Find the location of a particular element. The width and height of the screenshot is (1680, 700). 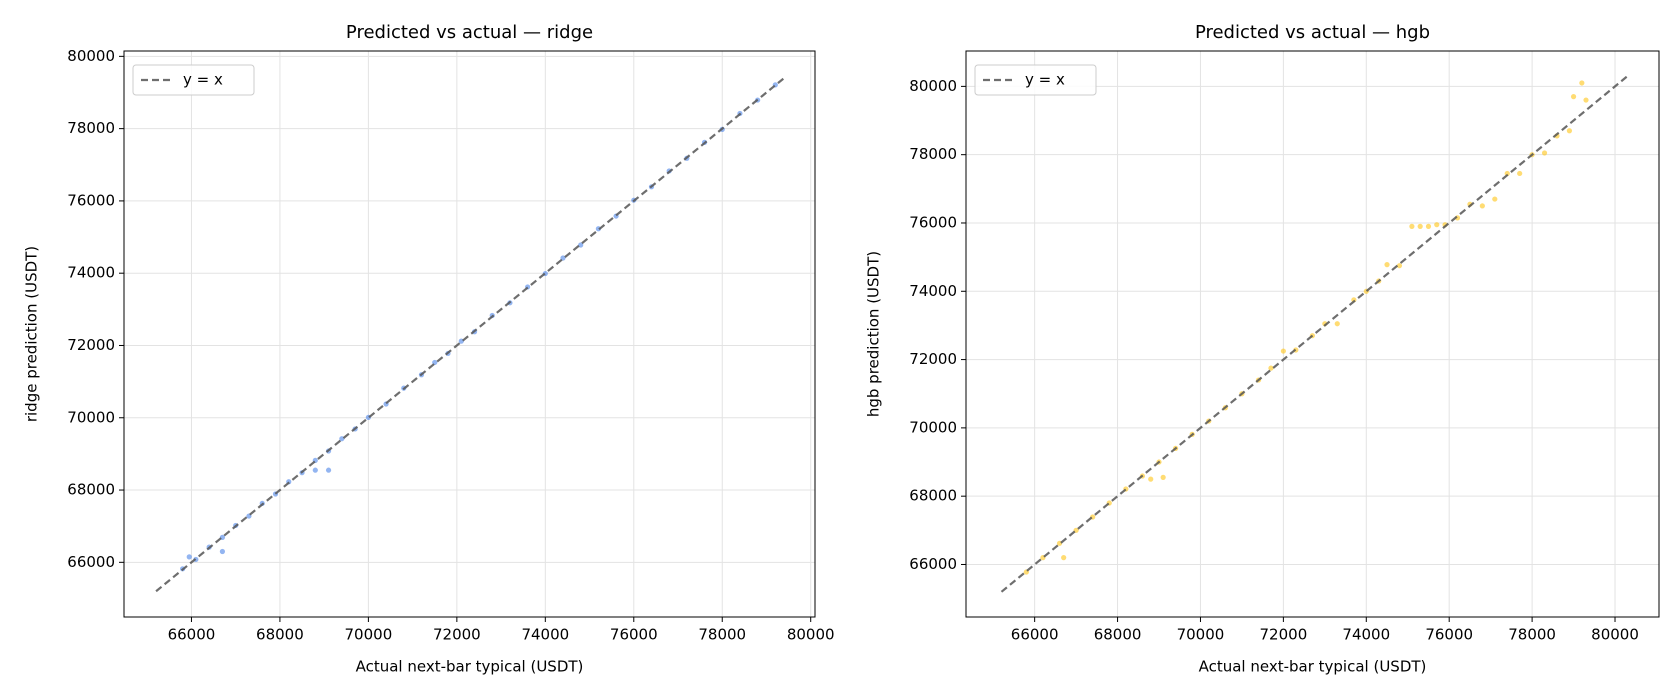

chart-title: Predicted vs actual — hgb is located at coordinates (1312, 32).